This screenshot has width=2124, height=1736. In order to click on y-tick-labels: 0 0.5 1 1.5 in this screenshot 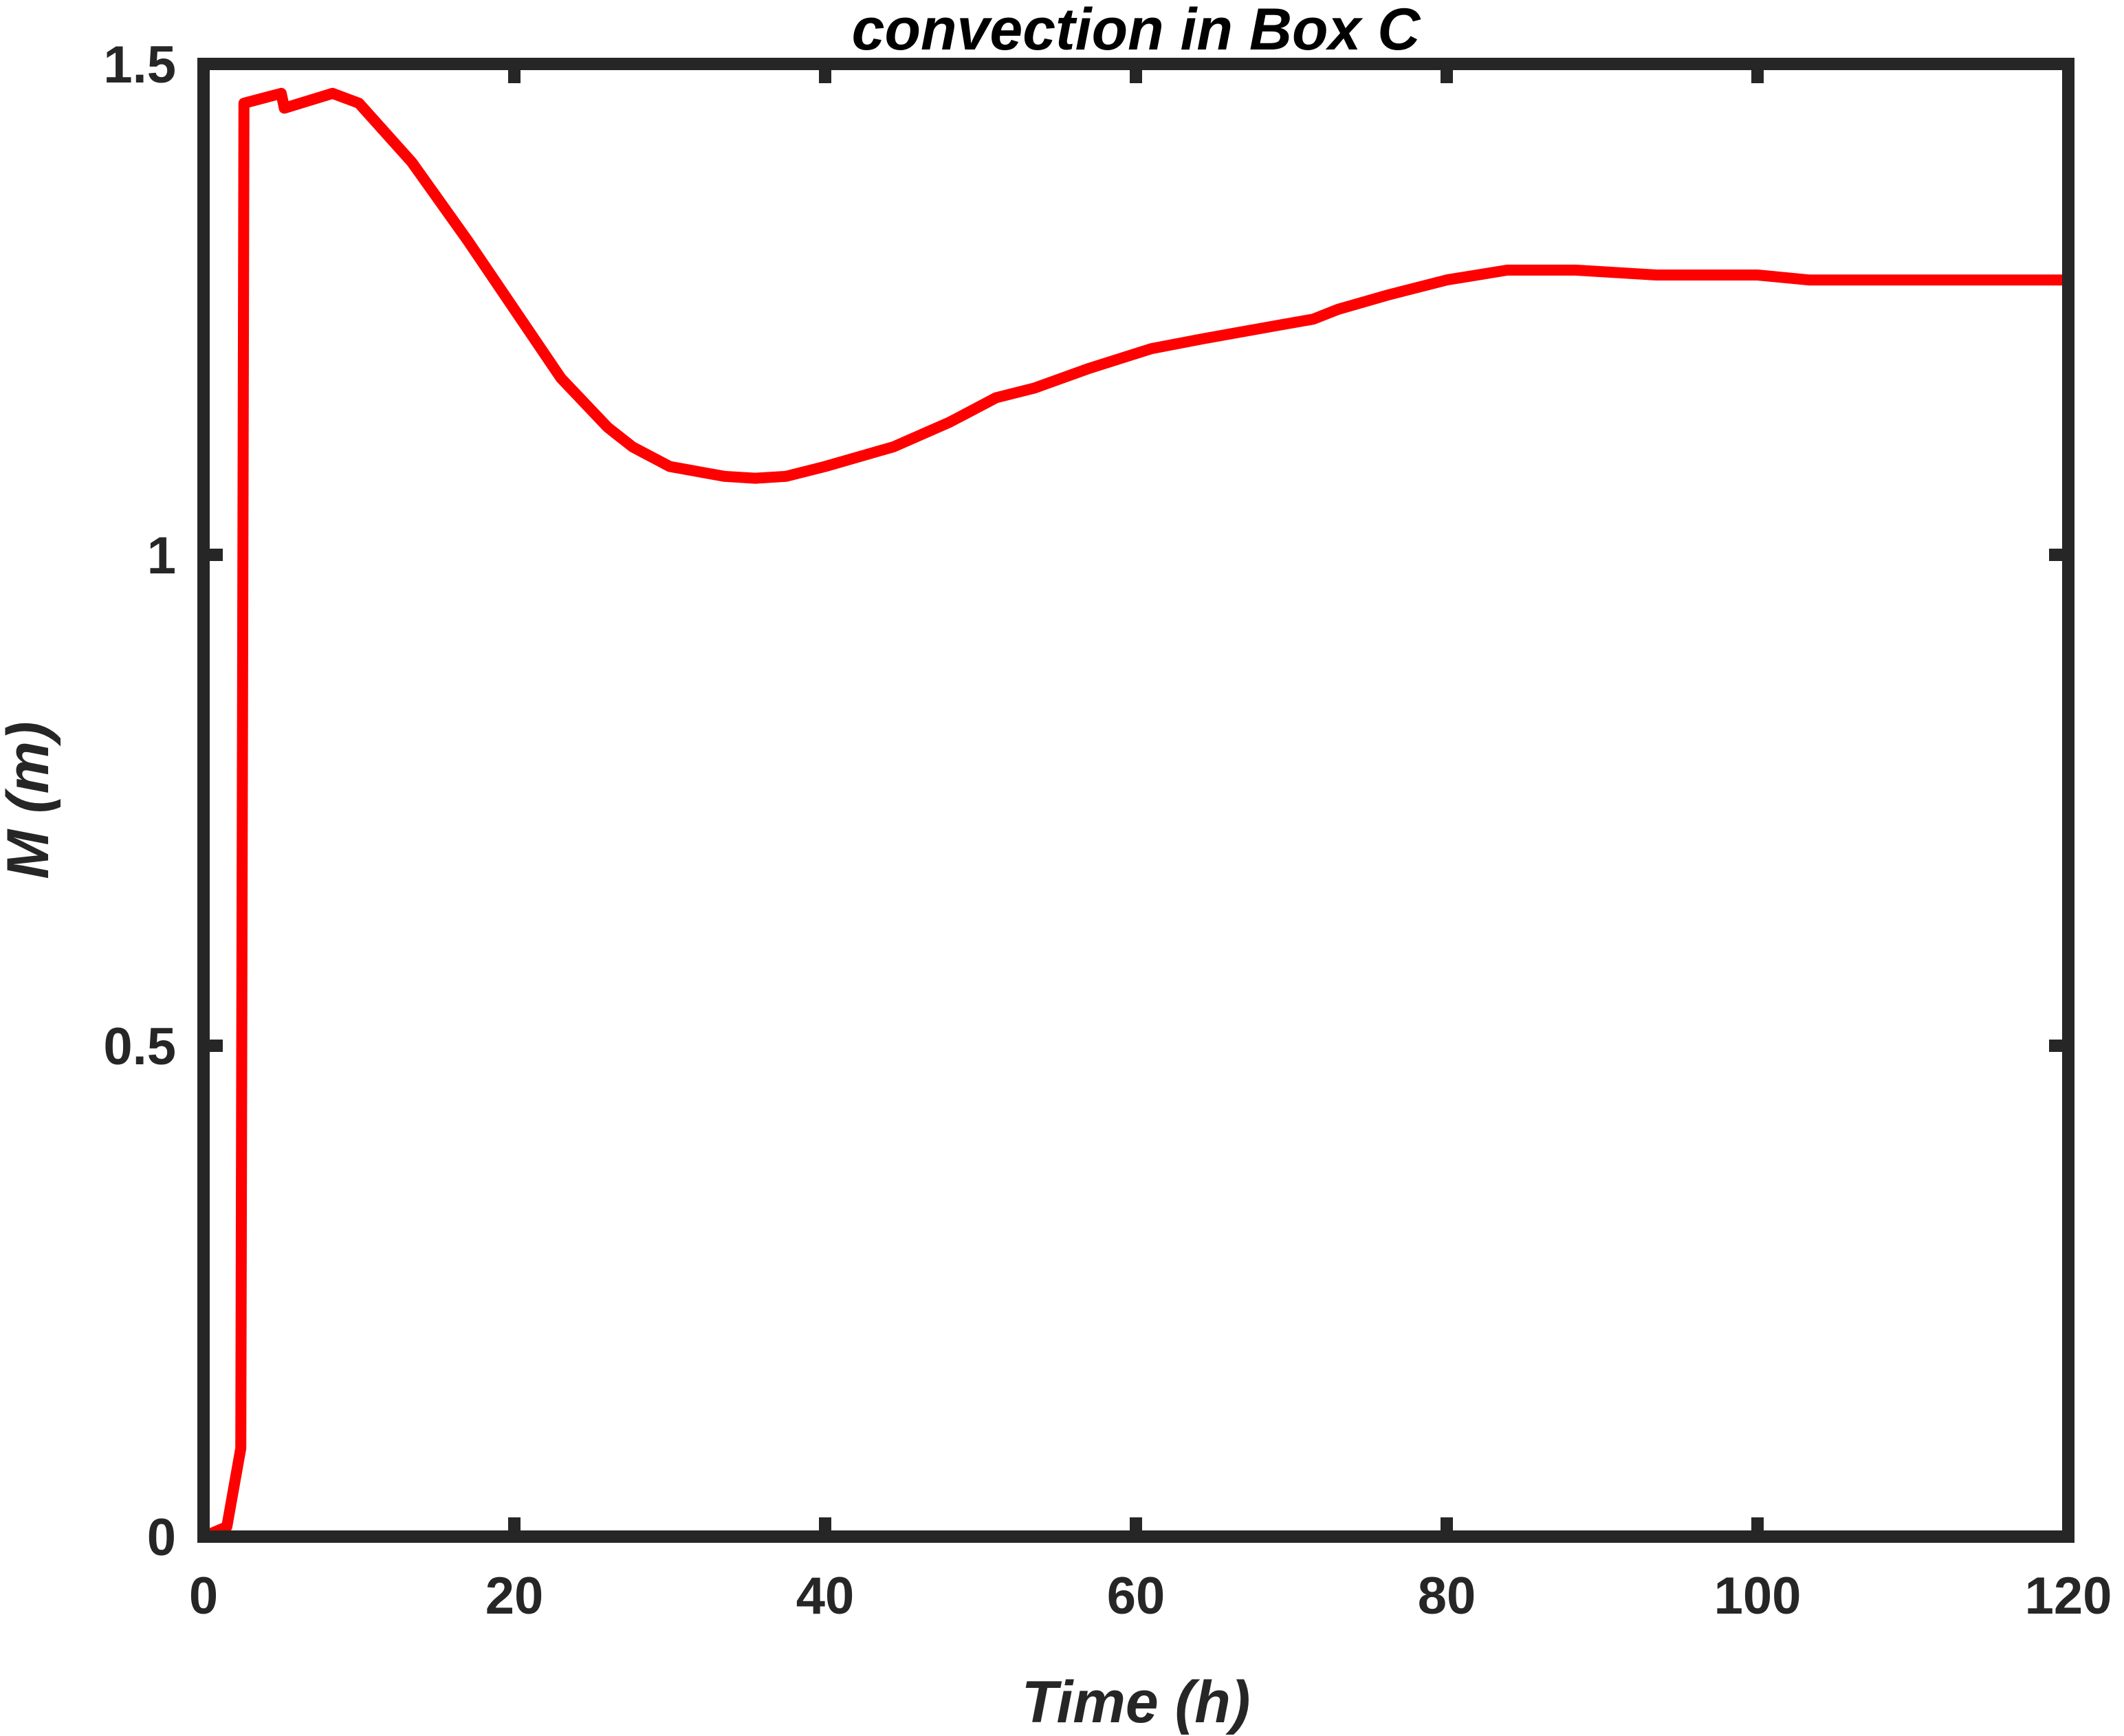, I will do `click(139, 801)`.